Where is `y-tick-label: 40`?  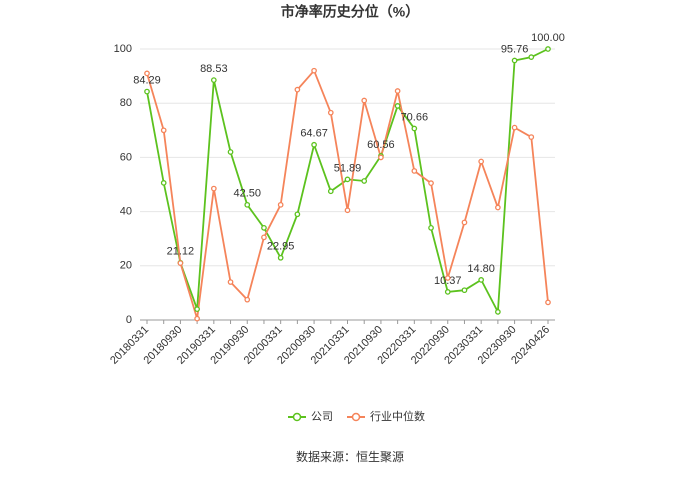
y-tick-label: 40 is located at coordinates (126, 212).